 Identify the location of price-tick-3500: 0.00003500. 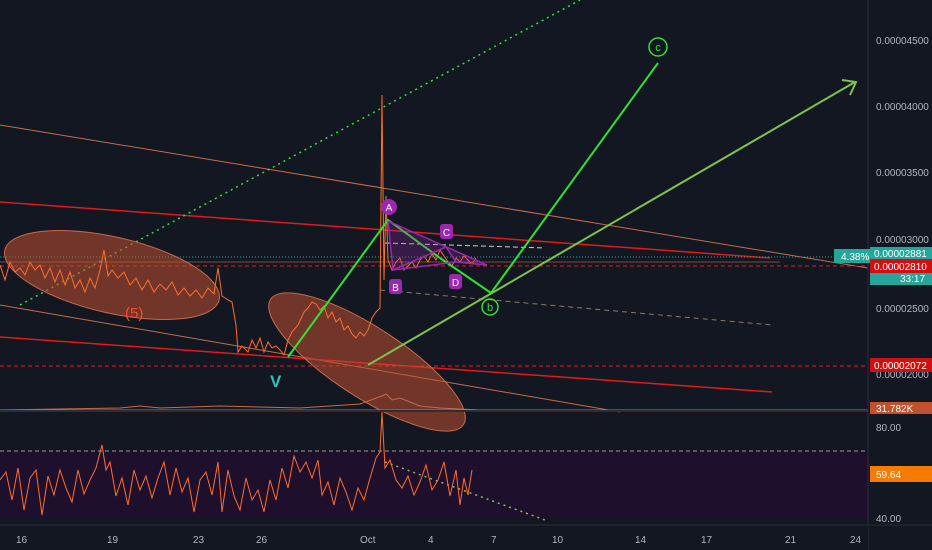
(902, 173).